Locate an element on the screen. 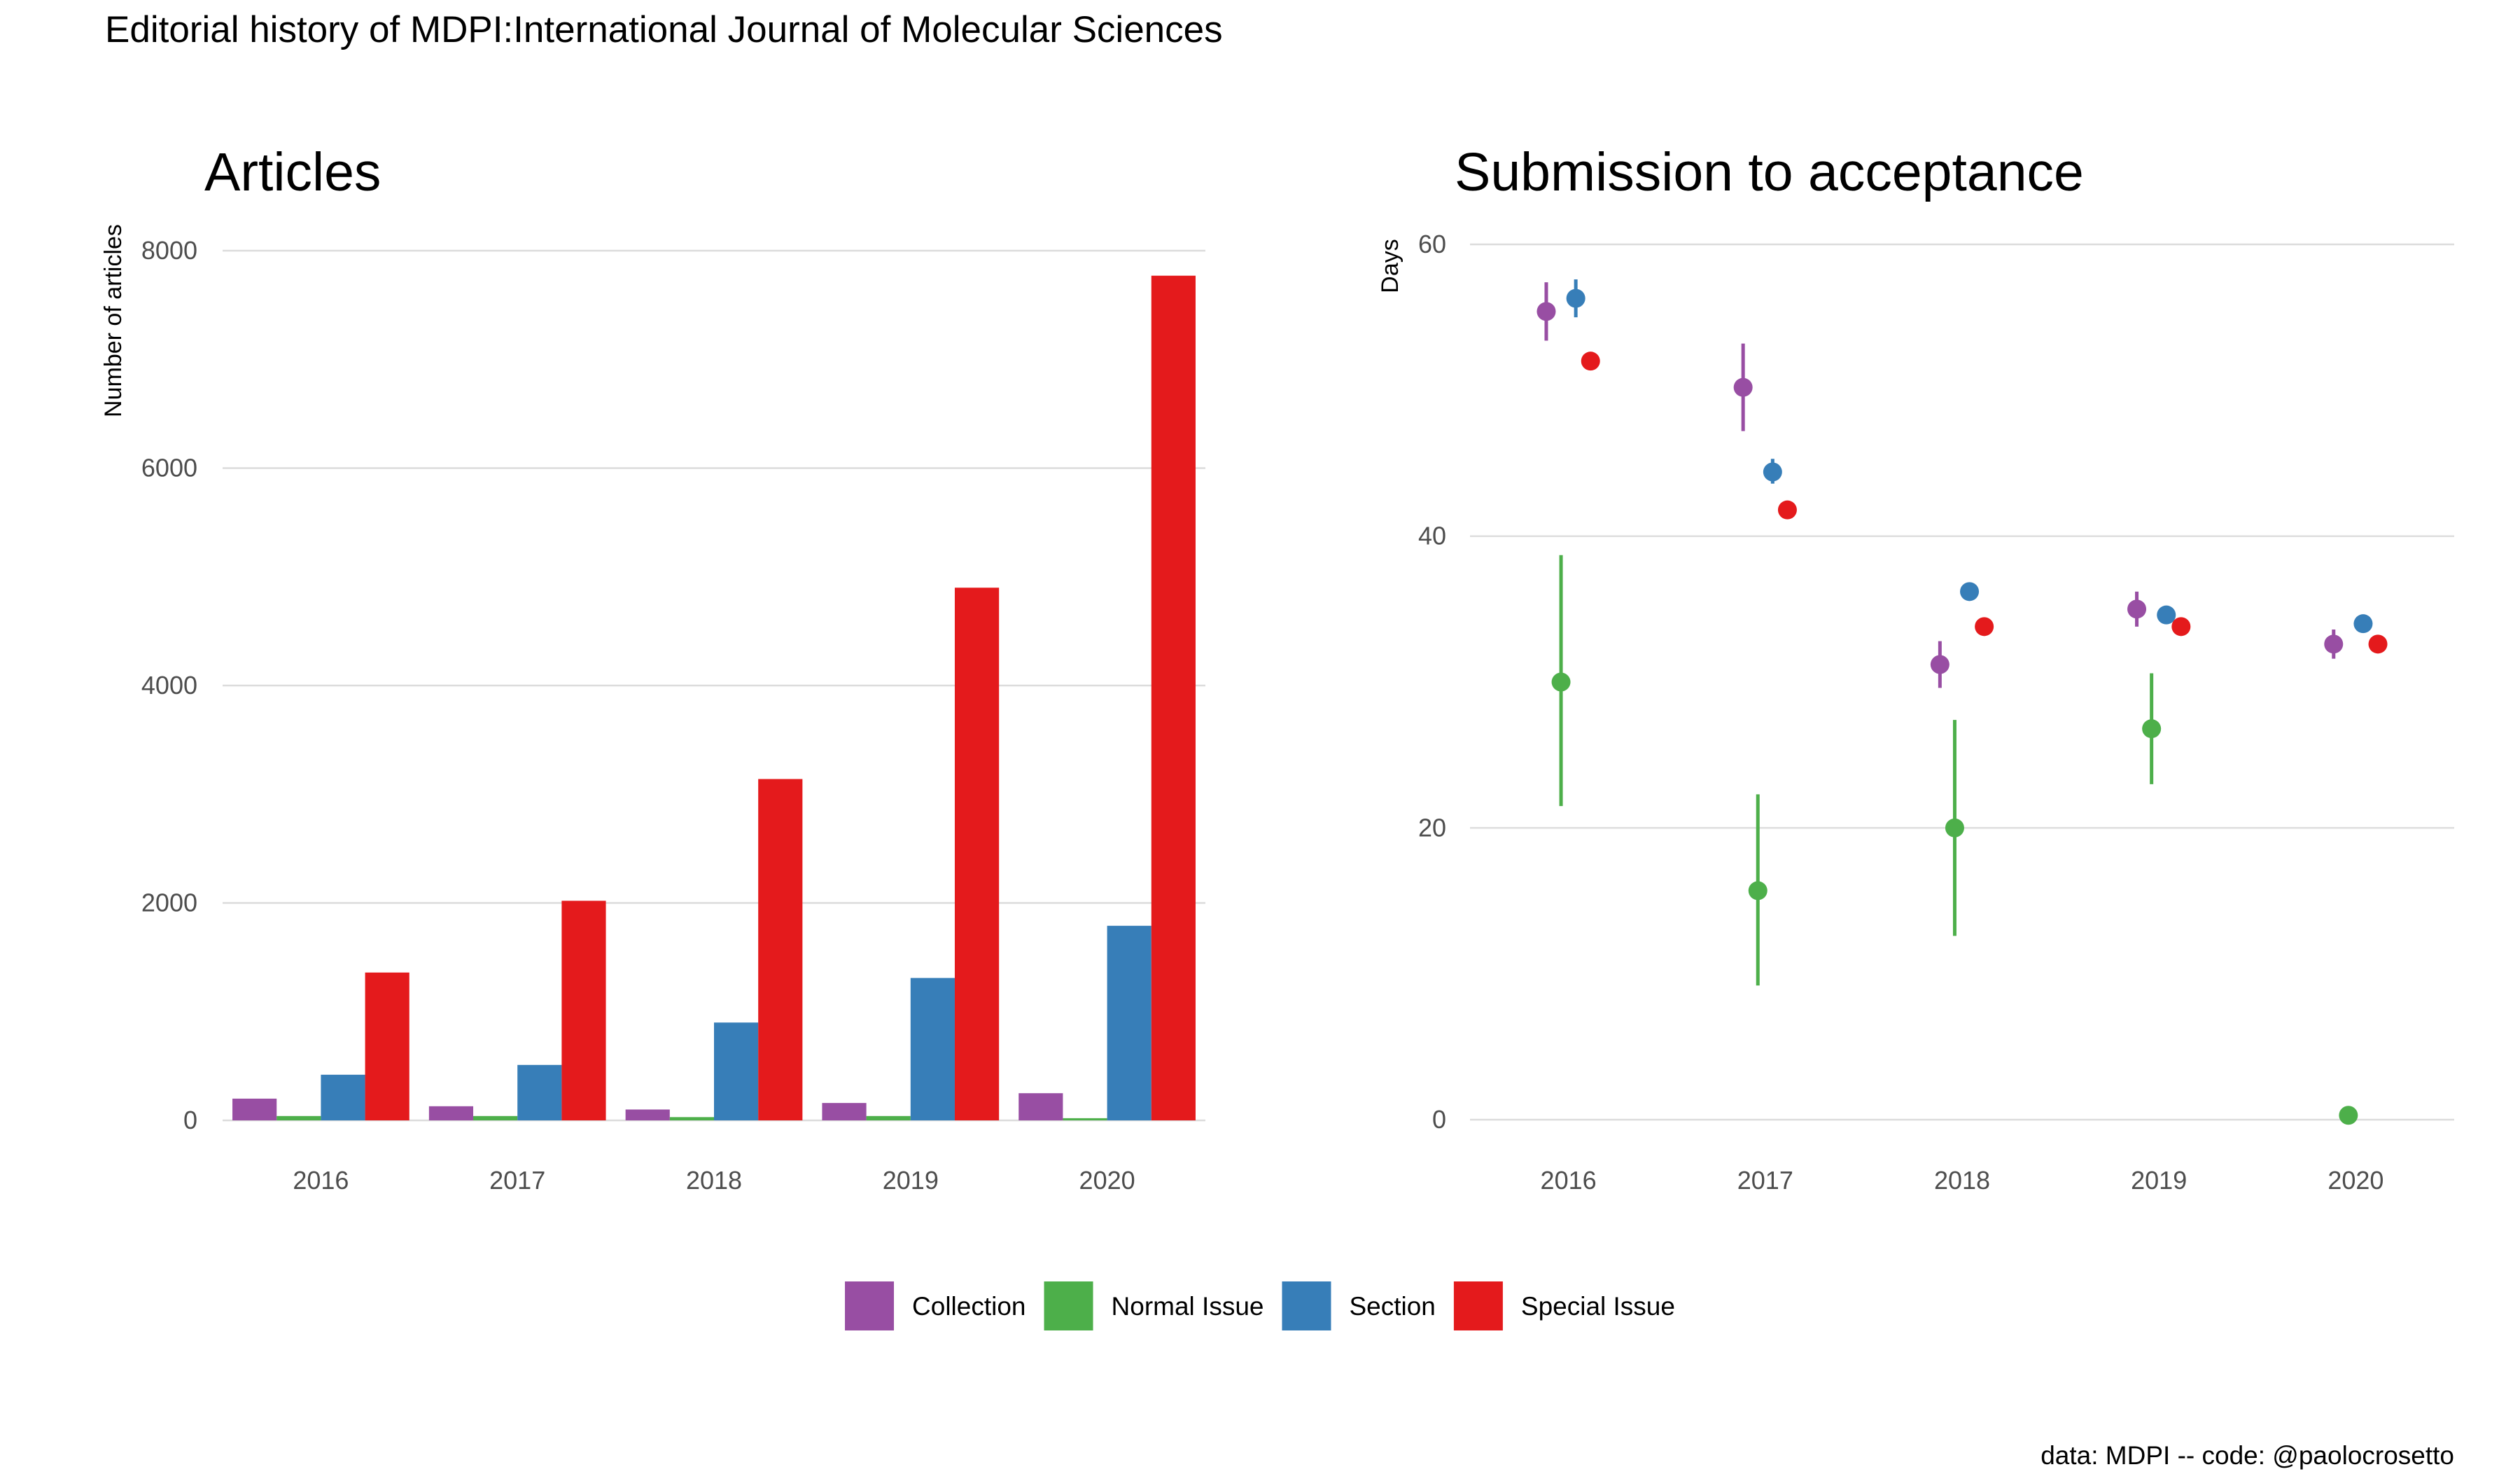 The height and width of the screenshot is (1474, 2520). articles-y-tick-label: 8000 is located at coordinates (169, 251).